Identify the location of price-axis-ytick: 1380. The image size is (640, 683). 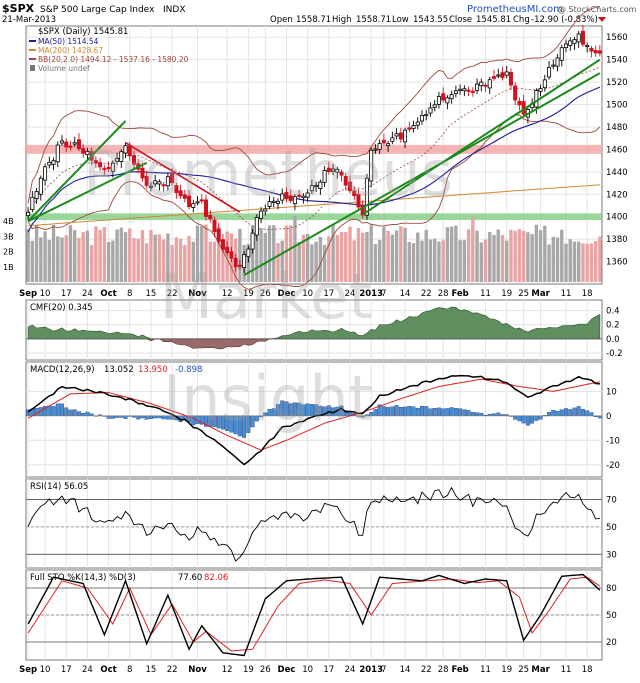
(617, 240).